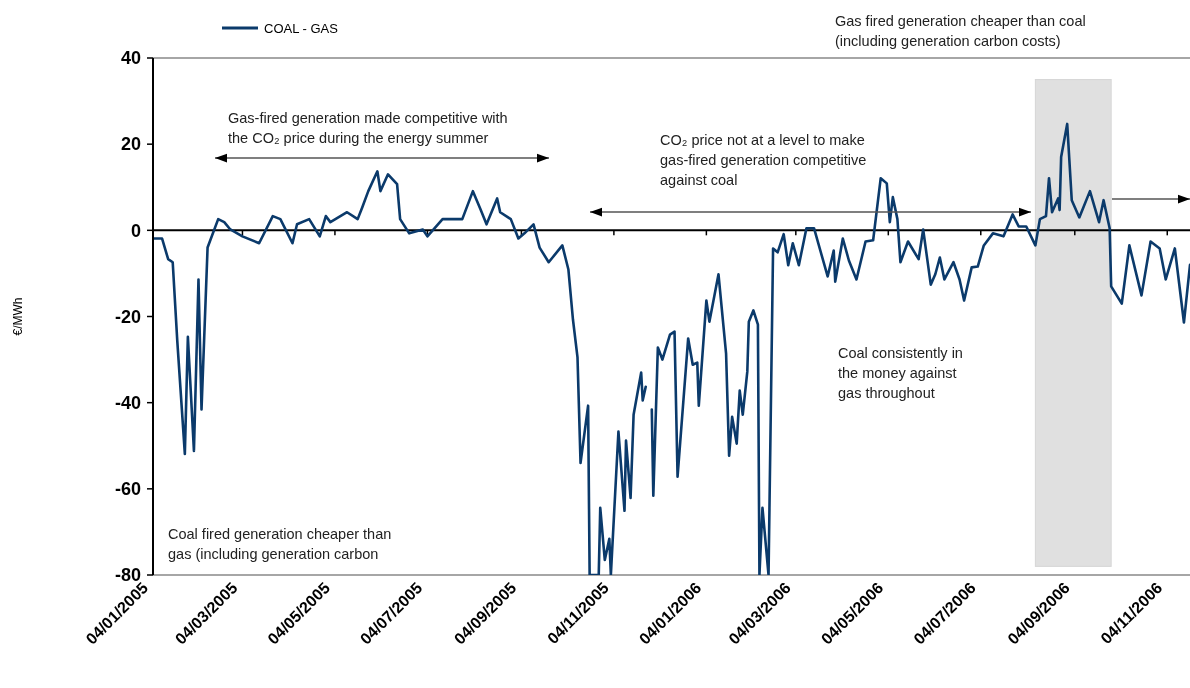 Image resolution: width=1190 pixels, height=688 pixels. I want to click on annotation: CO₂ price not at a level to make gas-fired generation competitive against coal, so click(763, 160).